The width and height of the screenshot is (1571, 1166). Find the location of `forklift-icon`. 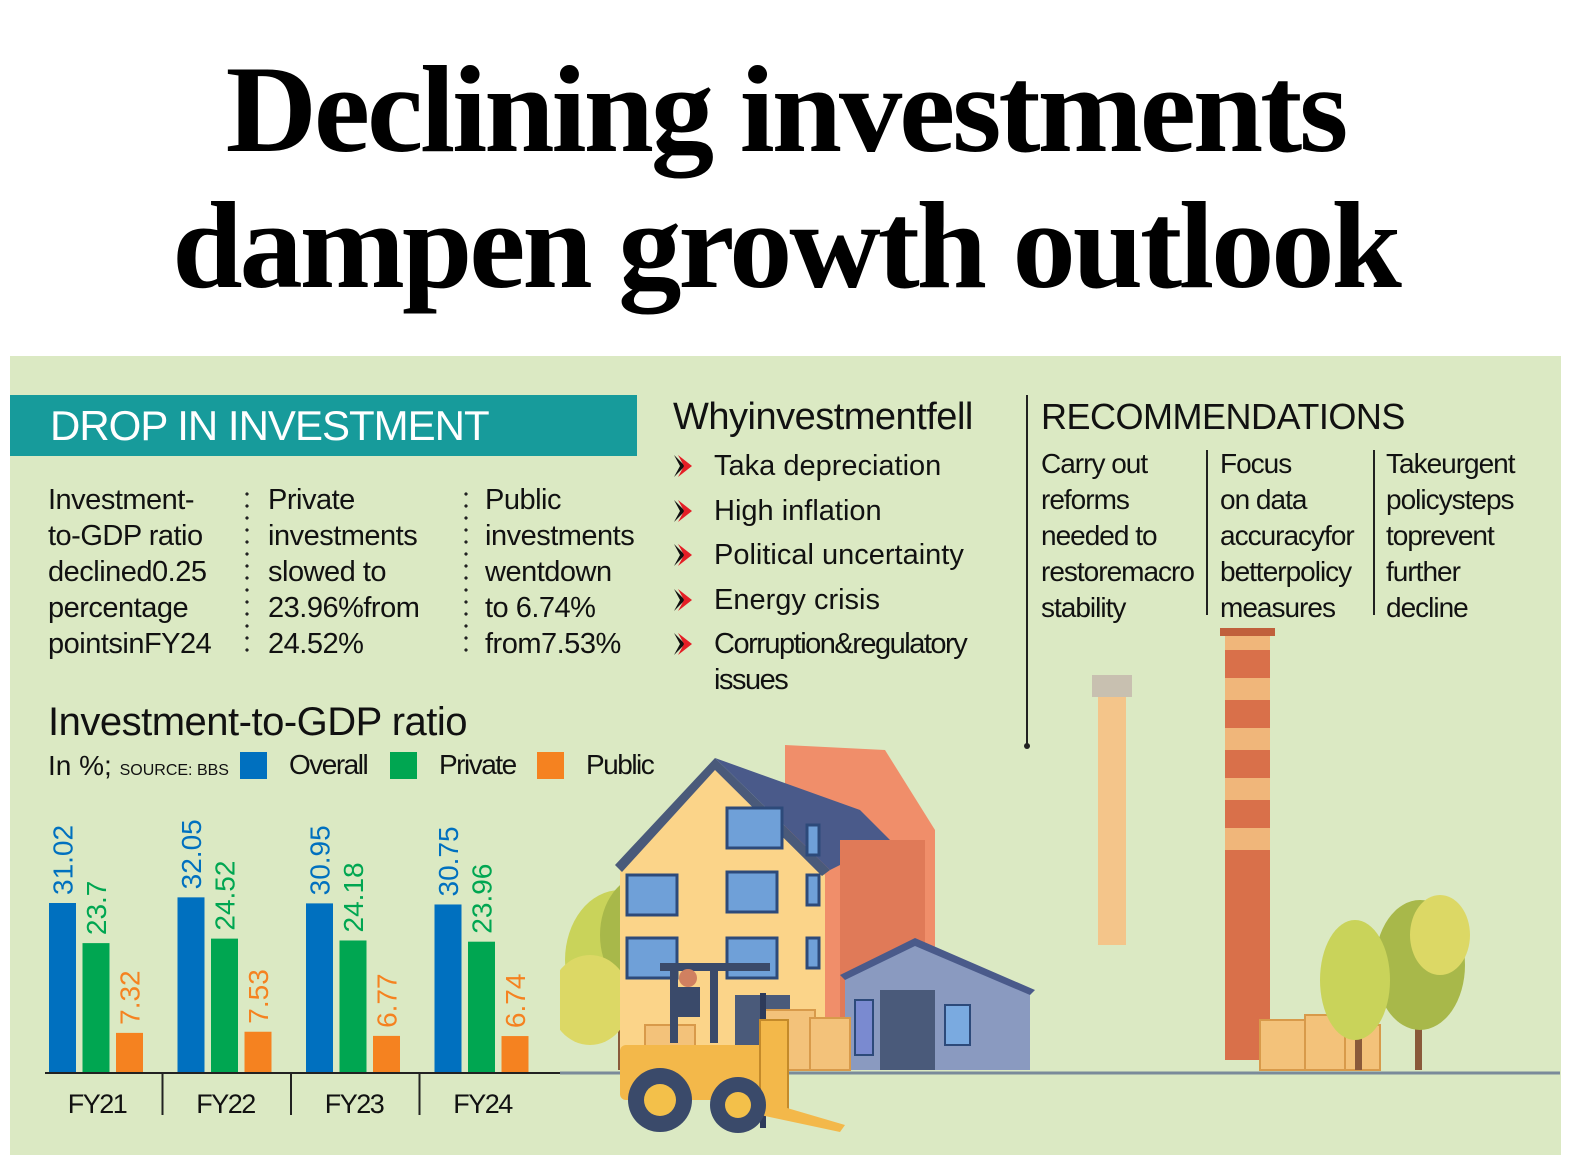

forklift-icon is located at coordinates (732, 1048).